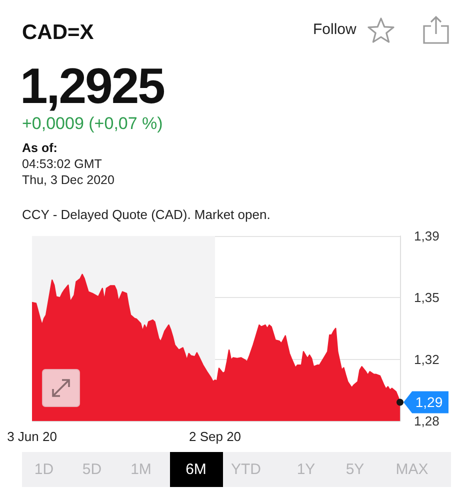 This screenshot has height=503, width=473. What do you see at coordinates (146, 215) in the screenshot?
I see `text: CCY - Delayed Quote (CAD). Market open.` at bounding box center [146, 215].